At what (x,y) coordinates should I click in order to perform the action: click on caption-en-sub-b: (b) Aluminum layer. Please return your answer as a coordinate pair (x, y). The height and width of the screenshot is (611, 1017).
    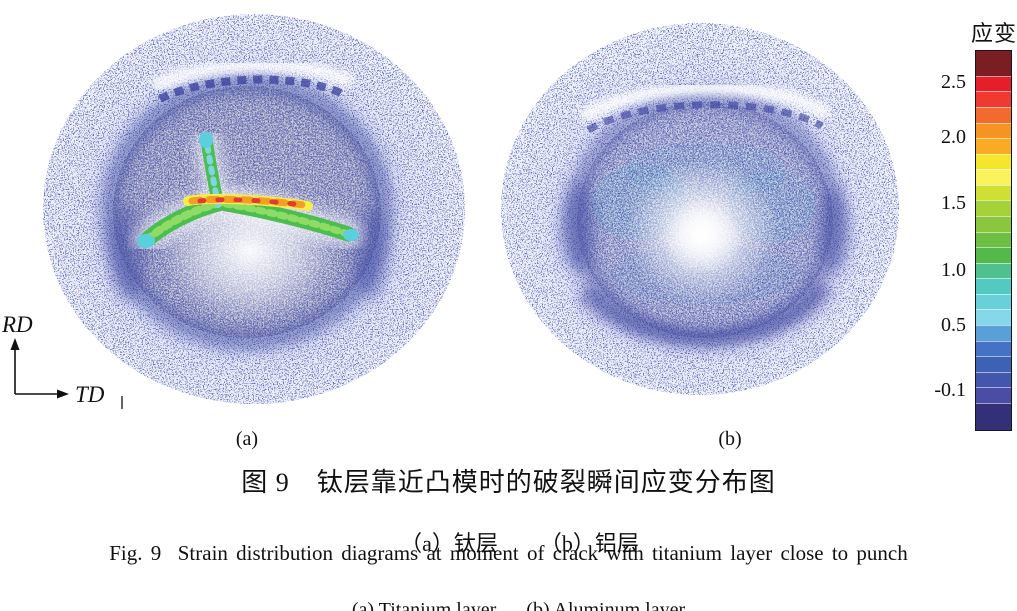
    Looking at the image, I should click on (606, 605).